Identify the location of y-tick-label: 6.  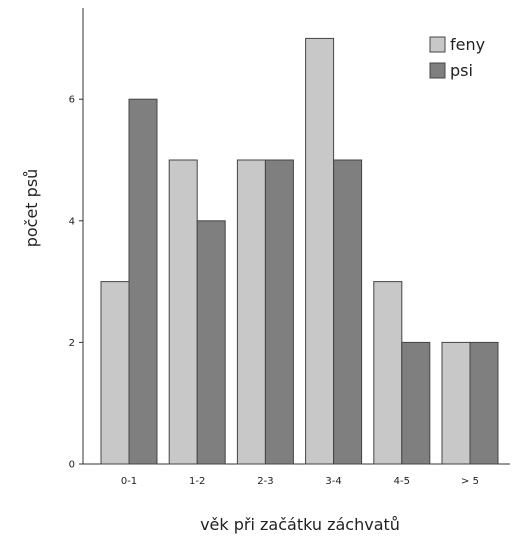
(72, 100).